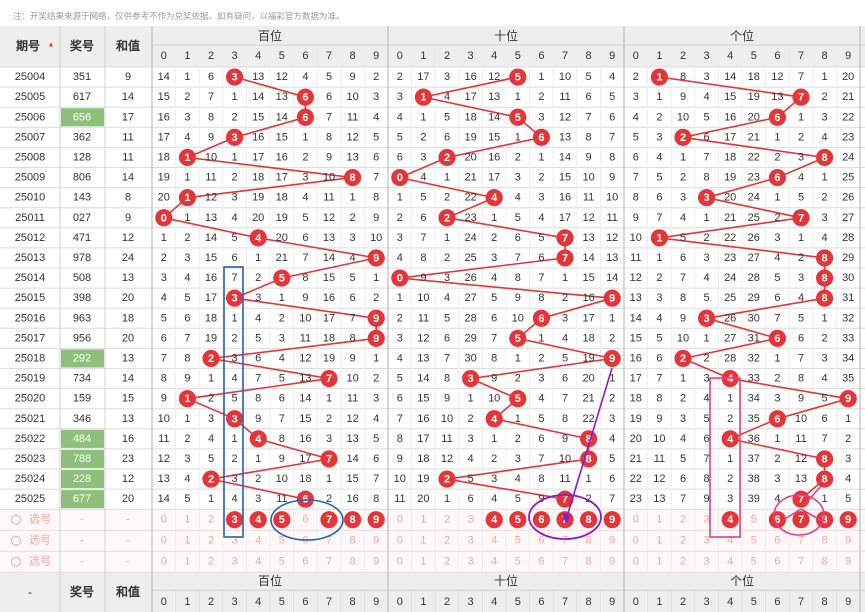 This screenshot has width=865, height=612. What do you see at coordinates (51, 45) in the screenshot?
I see `sort-arrow-icon: ▲` at bounding box center [51, 45].